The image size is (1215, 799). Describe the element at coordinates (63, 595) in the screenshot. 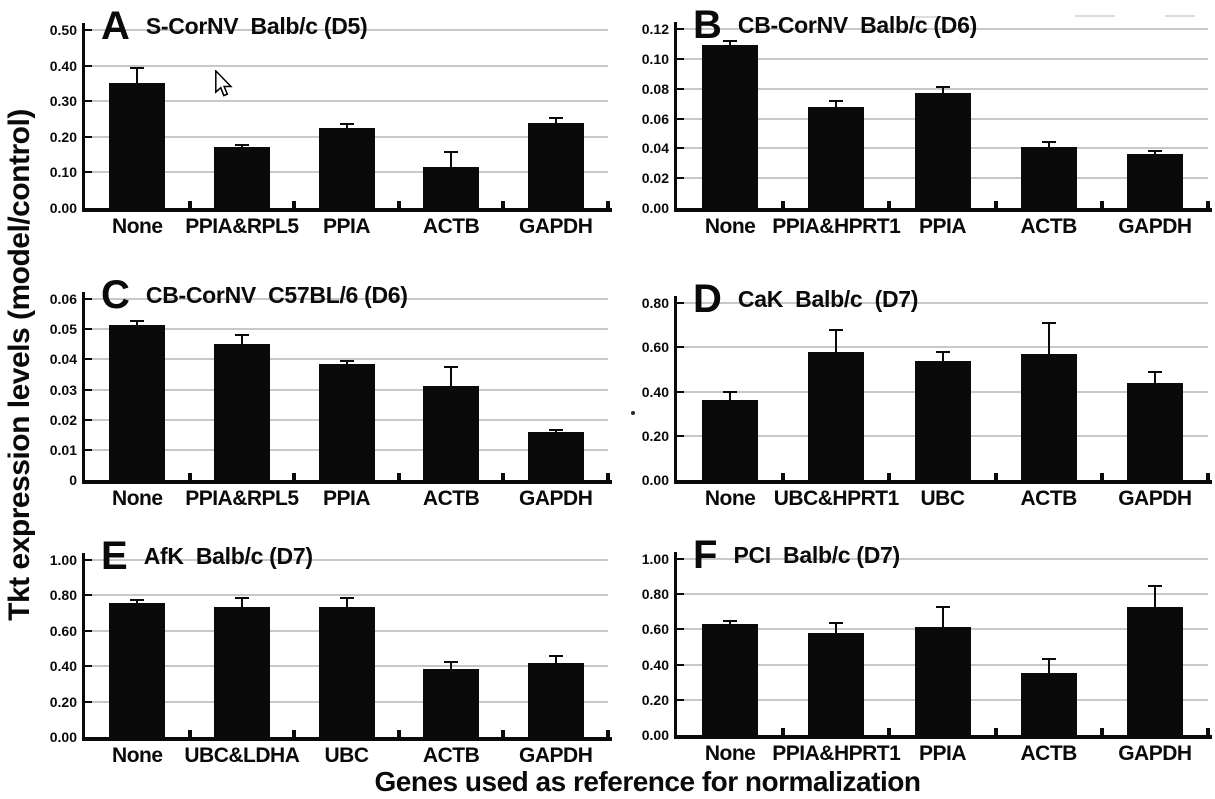

I see `y-tick-label: 0.80` at that location.